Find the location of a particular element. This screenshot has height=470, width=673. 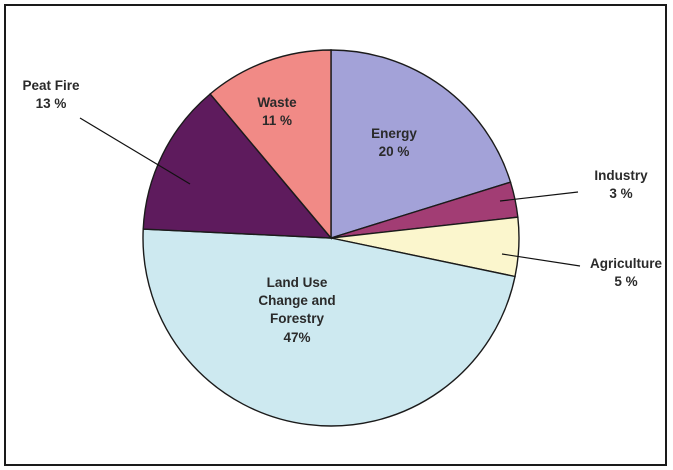

label-energy-value: 20 % is located at coordinates (394, 151).